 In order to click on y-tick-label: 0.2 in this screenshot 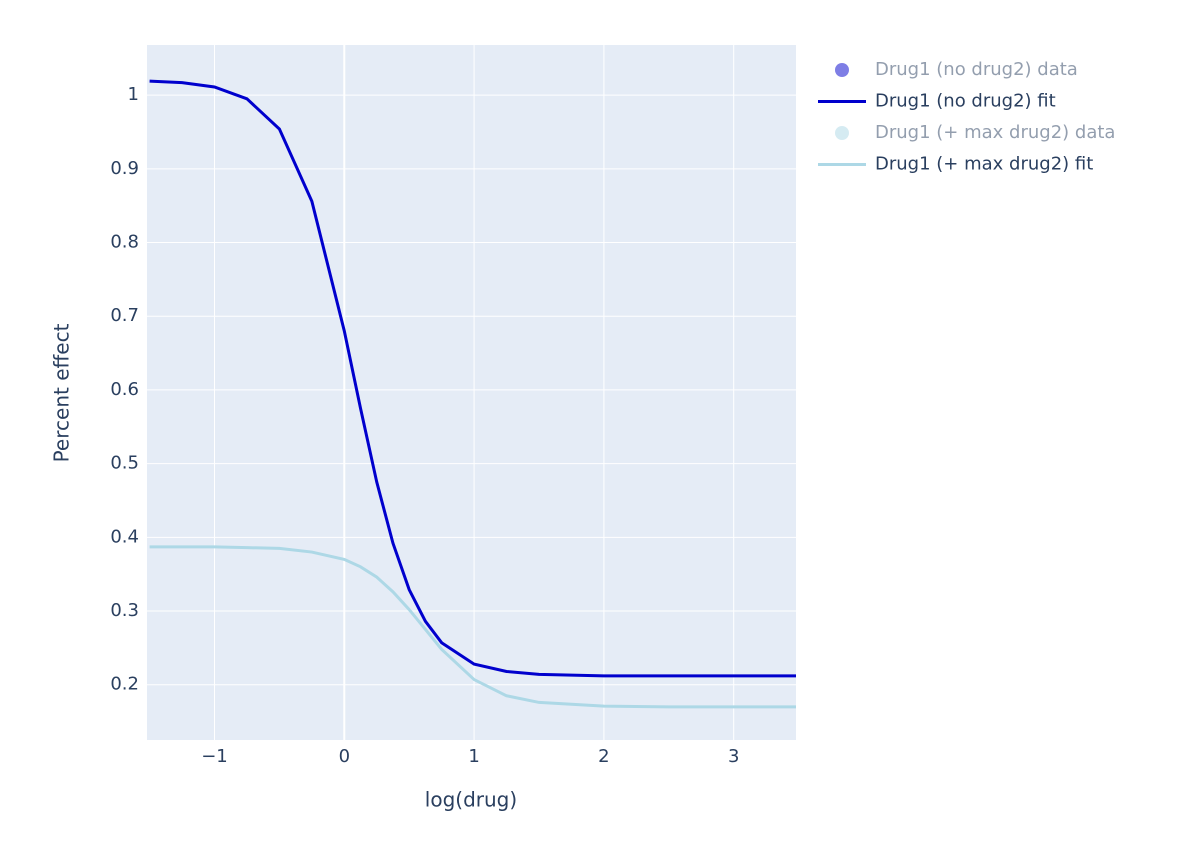, I will do `click(124, 684)`.